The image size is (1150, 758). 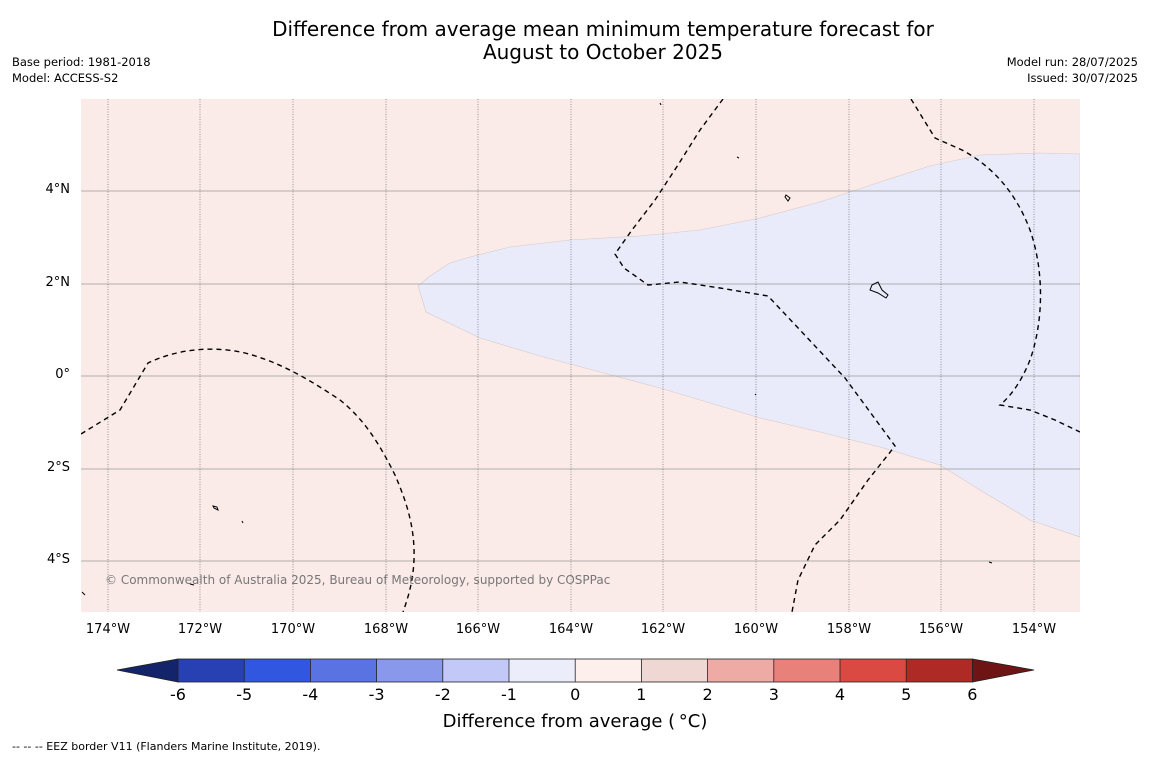 I want to click on eez-border-west, so click(x=248, y=480).